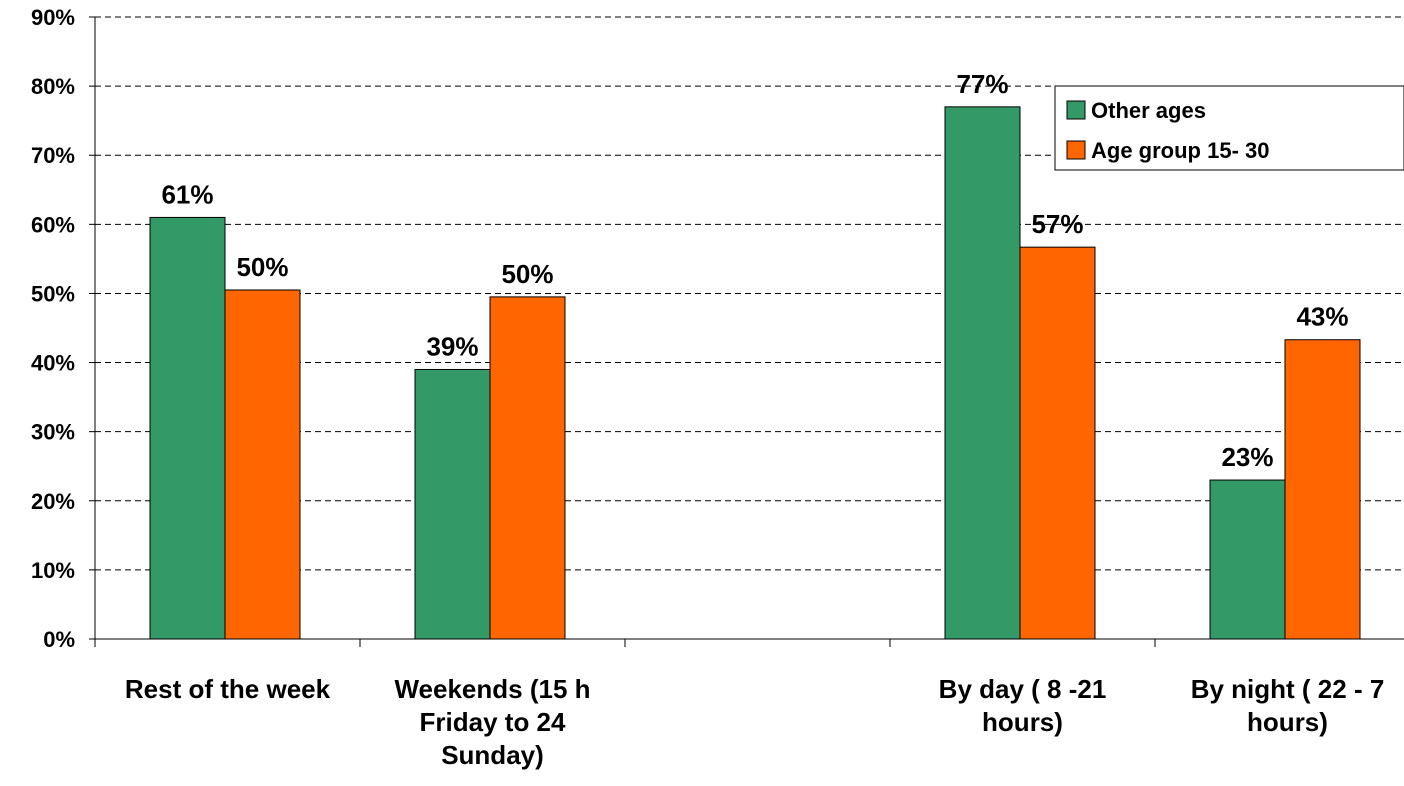 The width and height of the screenshot is (1404, 786). What do you see at coordinates (53, 293) in the screenshot?
I see `y-tick-label: 50%` at bounding box center [53, 293].